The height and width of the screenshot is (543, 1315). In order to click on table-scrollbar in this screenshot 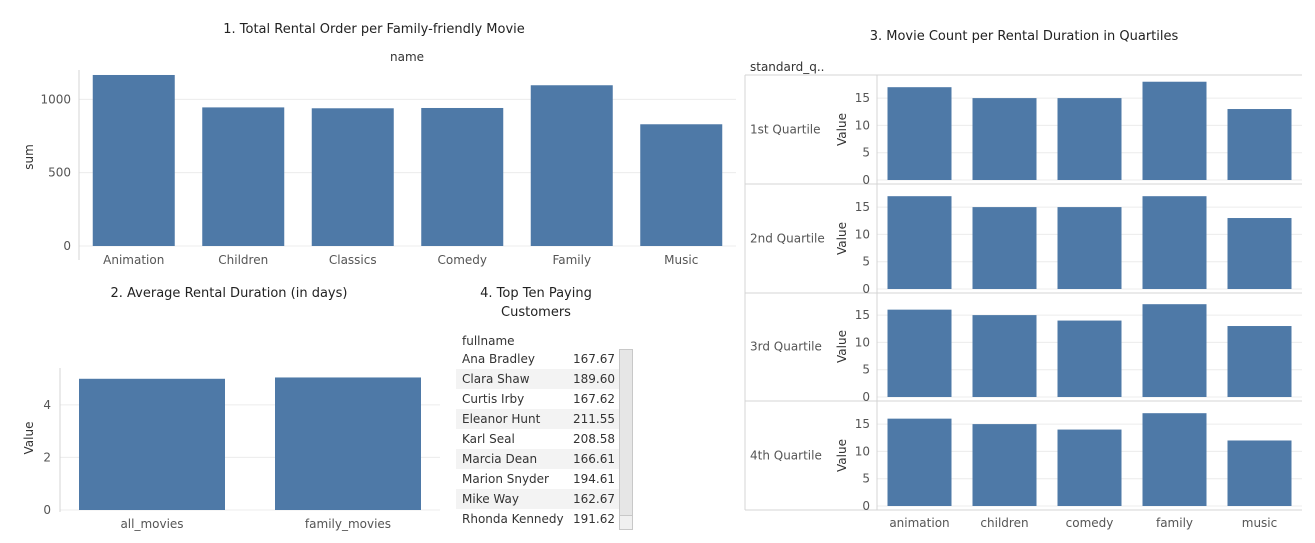, I will do `click(626, 439)`.